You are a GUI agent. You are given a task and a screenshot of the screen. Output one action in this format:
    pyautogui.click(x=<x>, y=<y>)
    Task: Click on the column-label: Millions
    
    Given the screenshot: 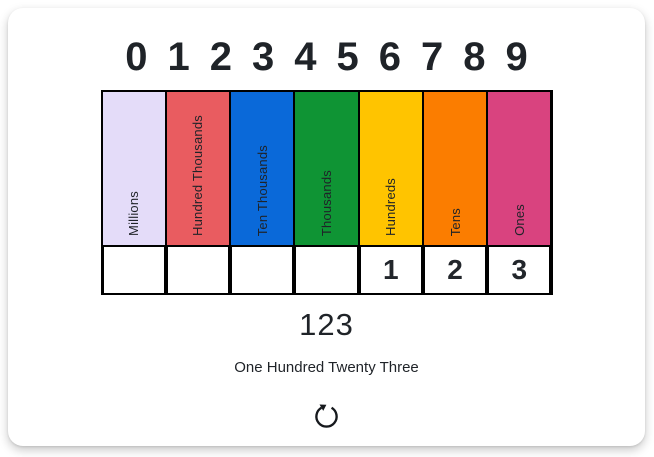 What is the action you would take?
    pyautogui.click(x=134, y=213)
    